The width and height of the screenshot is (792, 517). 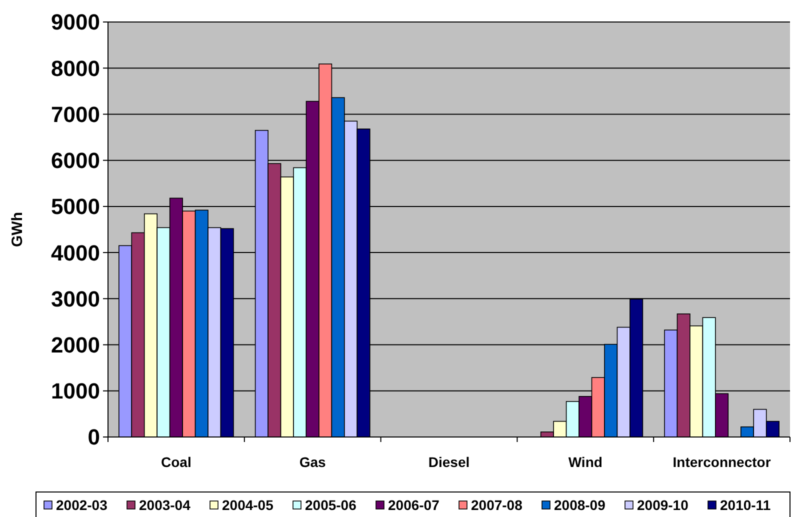 What do you see at coordinates (663, 504) in the screenshot?
I see `legend-label: 2009-10` at bounding box center [663, 504].